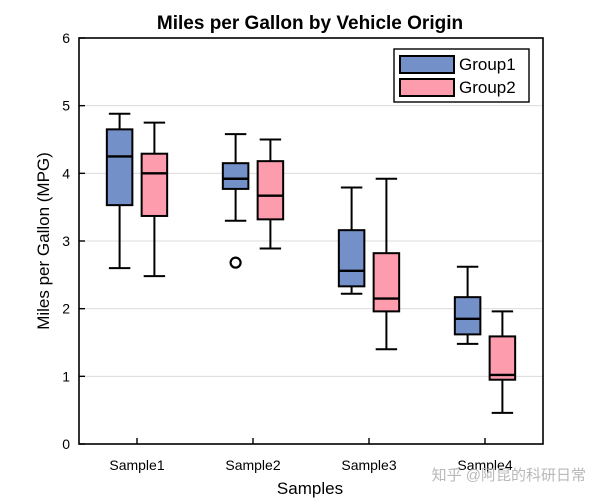 The width and height of the screenshot is (600, 499). Describe the element at coordinates (43, 241) in the screenshot. I see `y-axis-label: Miles per Gallon (MPG)` at that location.